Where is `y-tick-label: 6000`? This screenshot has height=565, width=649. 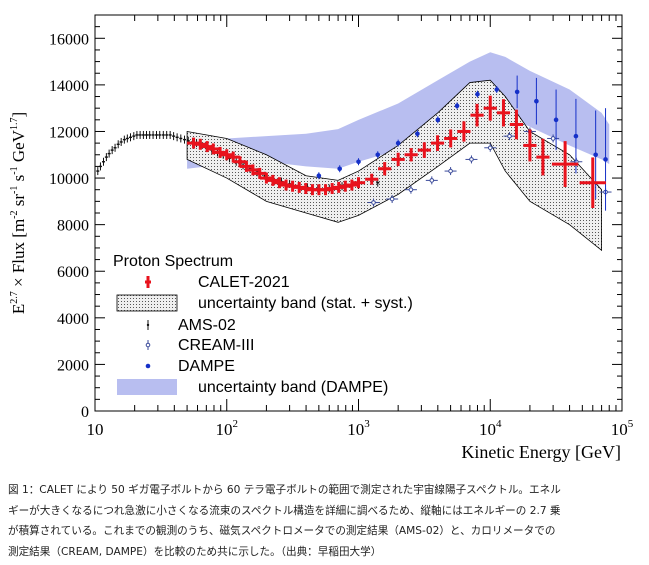 y-tick-label: 6000 is located at coordinates (73, 272).